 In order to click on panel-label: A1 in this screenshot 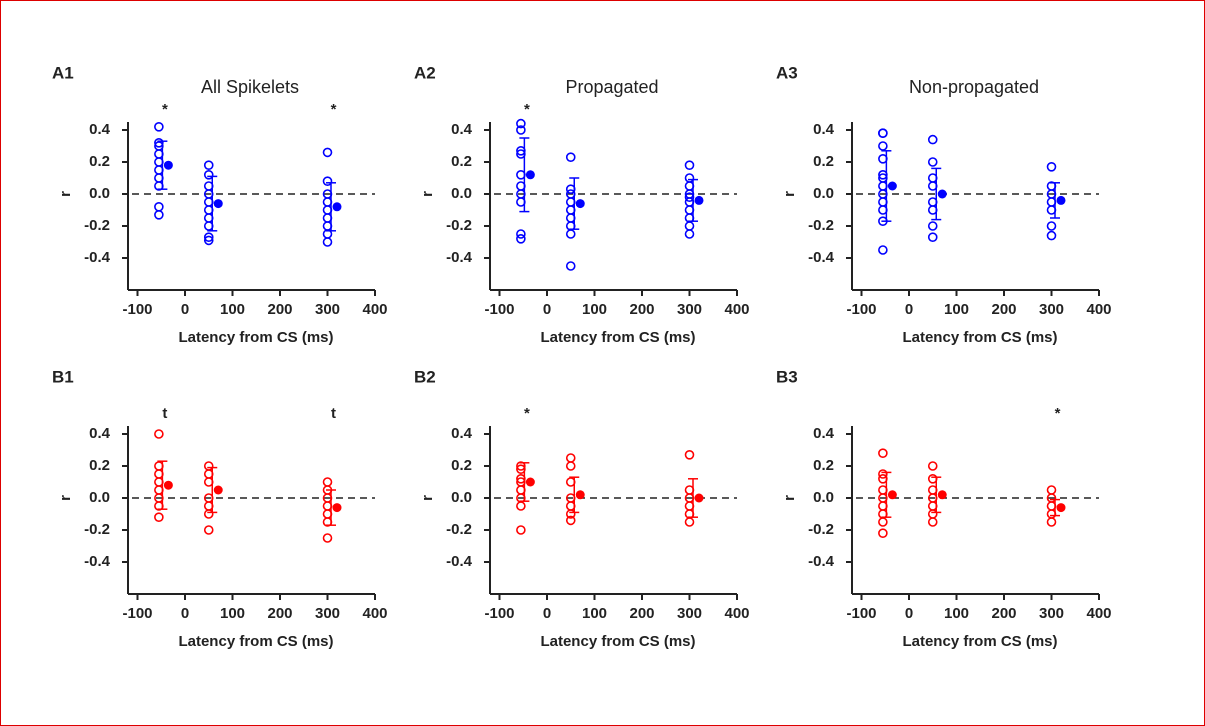, I will do `click(63, 72)`.